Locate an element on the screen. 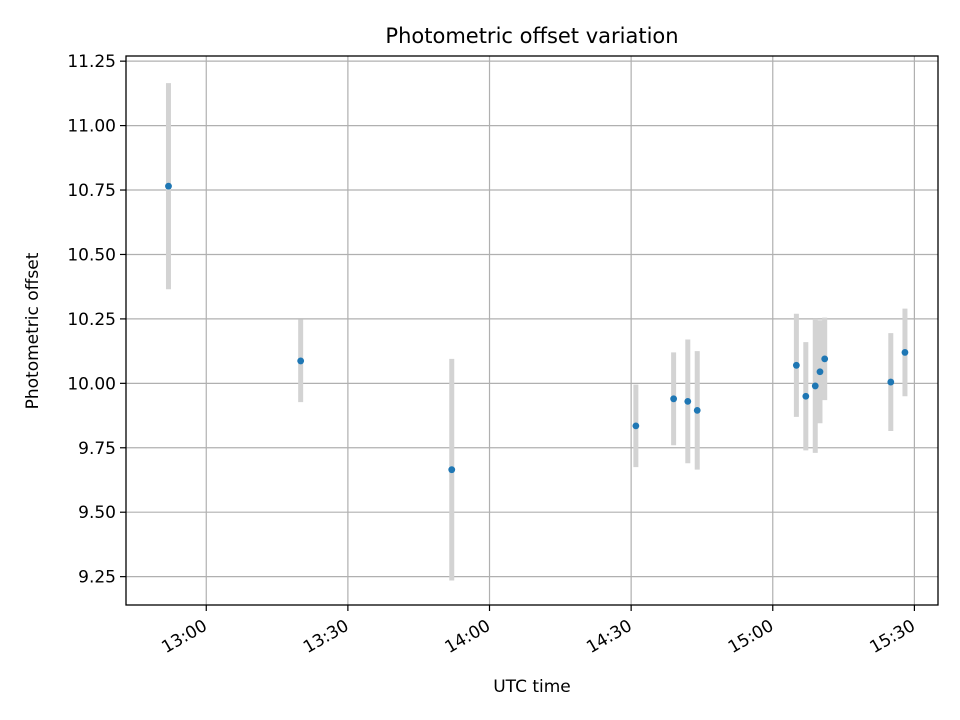  y-tick-label: 10.25 is located at coordinates (91, 320).